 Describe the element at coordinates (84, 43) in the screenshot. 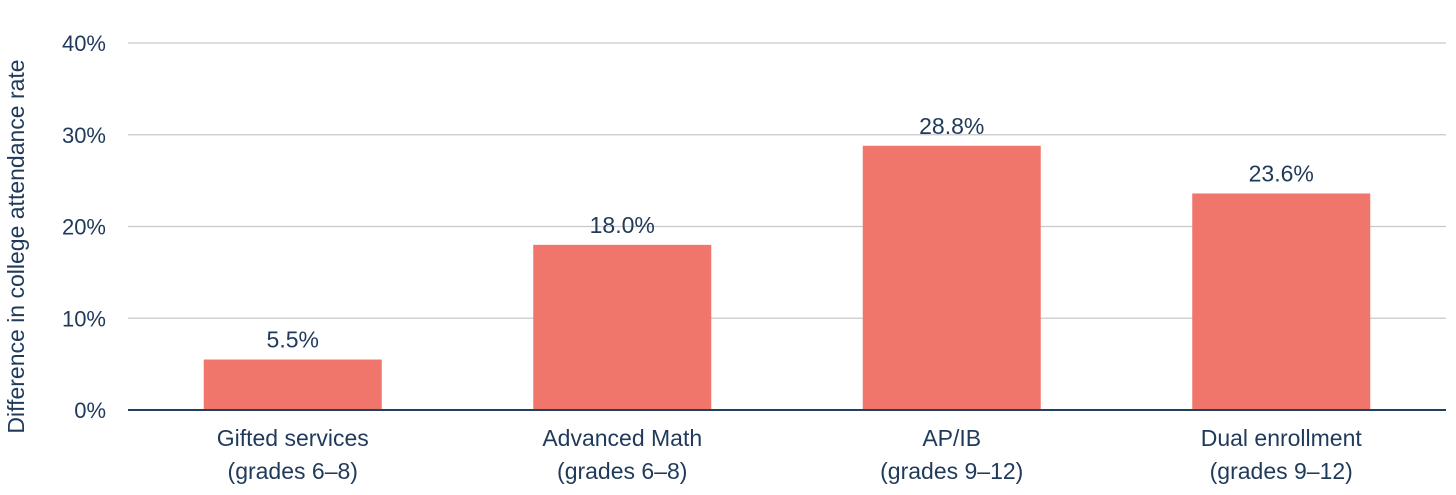

I see `y-tick-label: 40%` at that location.